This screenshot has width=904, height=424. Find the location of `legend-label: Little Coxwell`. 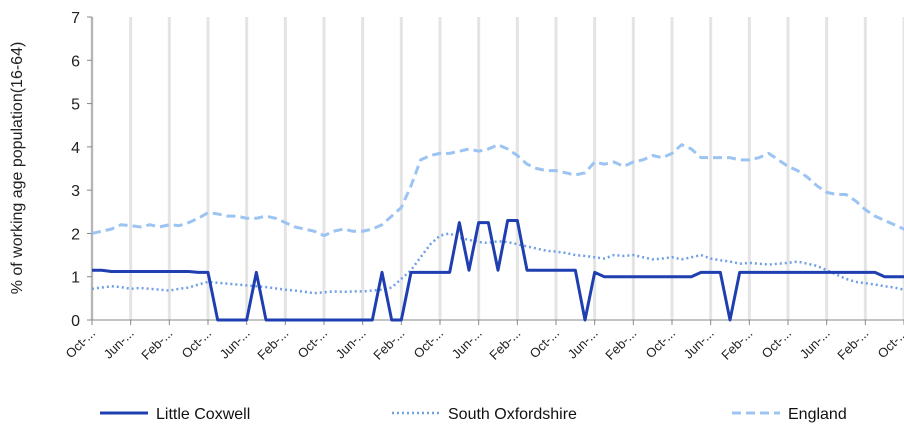

legend-label: Little Coxwell is located at coordinates (203, 414).